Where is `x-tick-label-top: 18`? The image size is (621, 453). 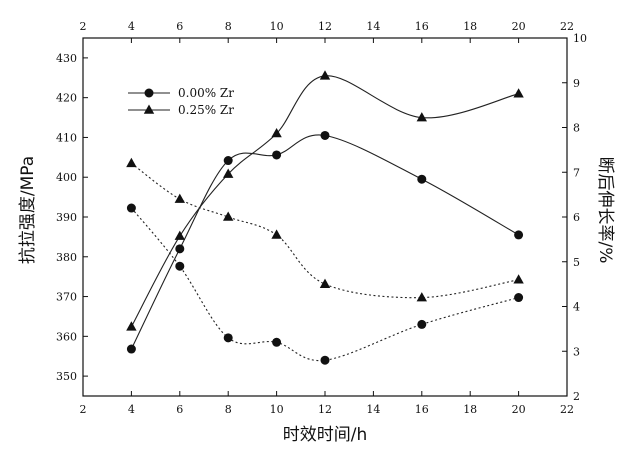
x-tick-label-top: 18 is located at coordinates (470, 26).